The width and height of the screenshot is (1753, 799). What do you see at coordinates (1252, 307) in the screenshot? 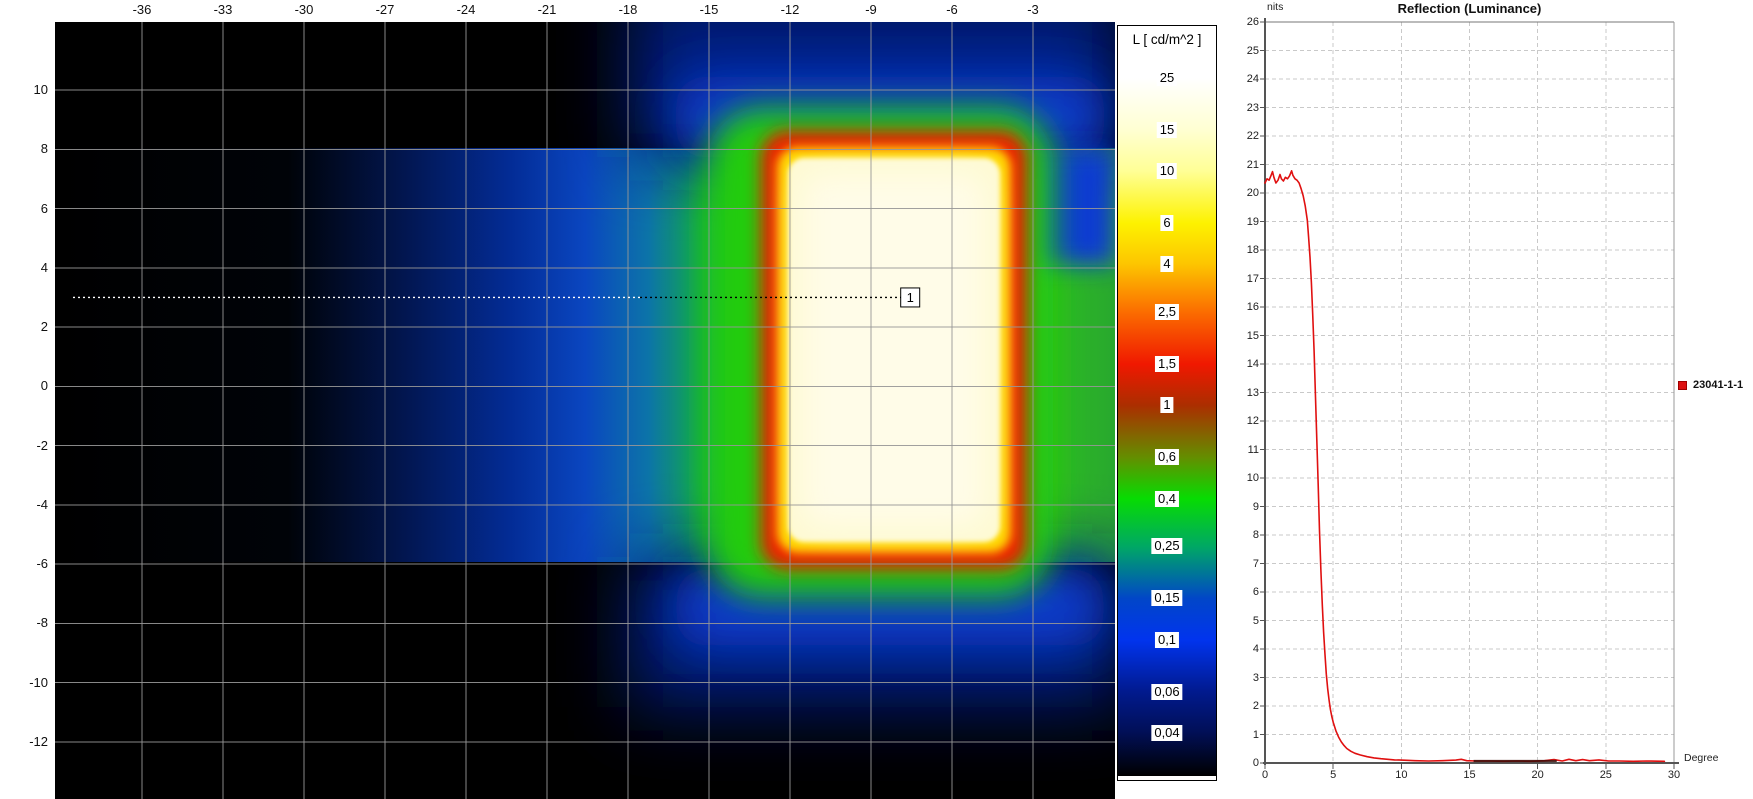
I see `chart-y-tick-label: 16` at bounding box center [1252, 307].